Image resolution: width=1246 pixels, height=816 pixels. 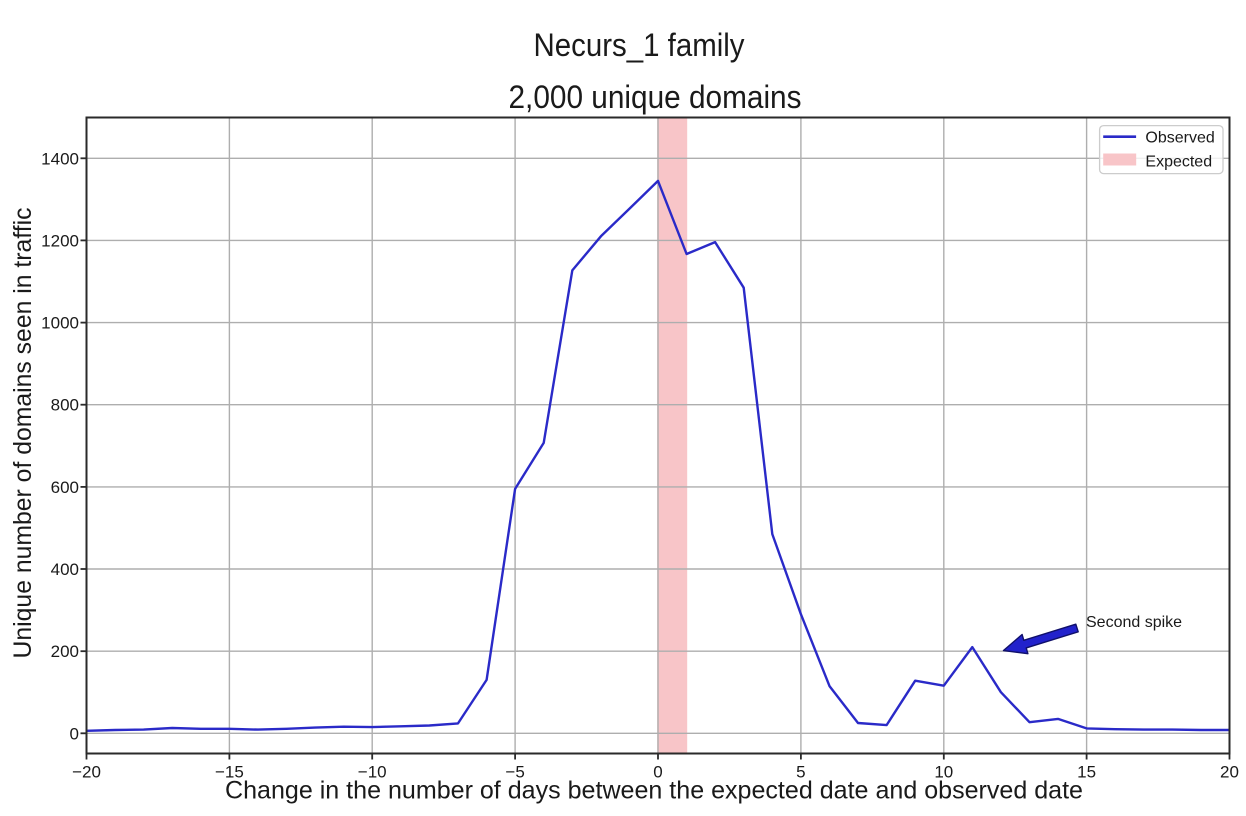 I want to click on svg-text: 600, so click(x=65, y=487).